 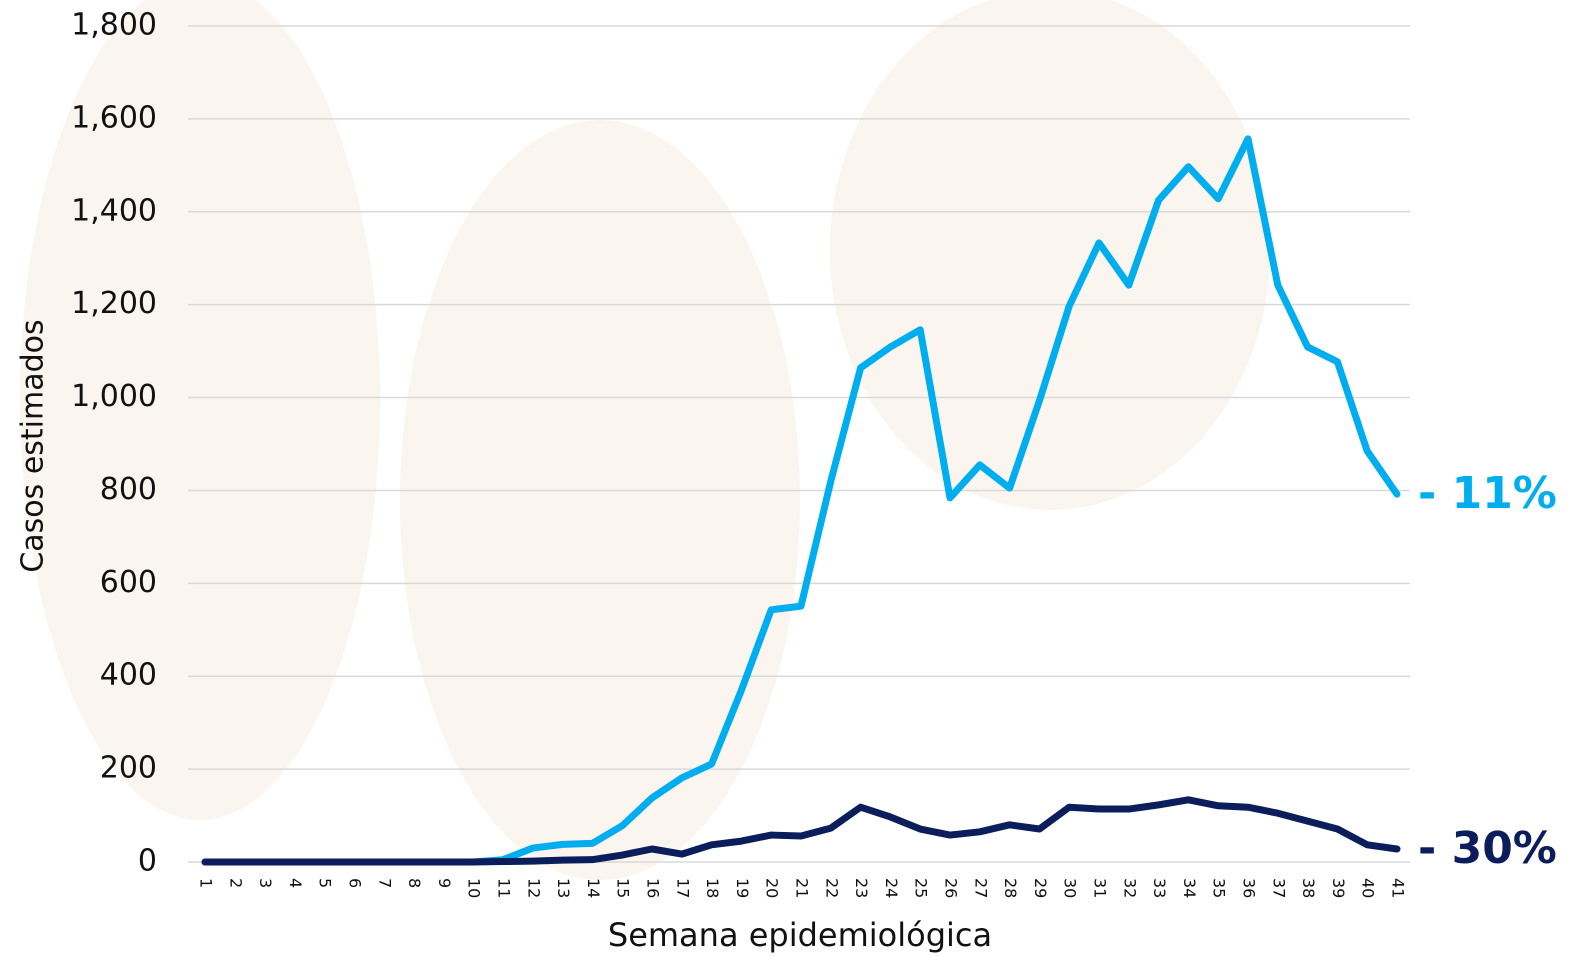 I want to click on x-tick-label: 13, so click(x=563, y=888).